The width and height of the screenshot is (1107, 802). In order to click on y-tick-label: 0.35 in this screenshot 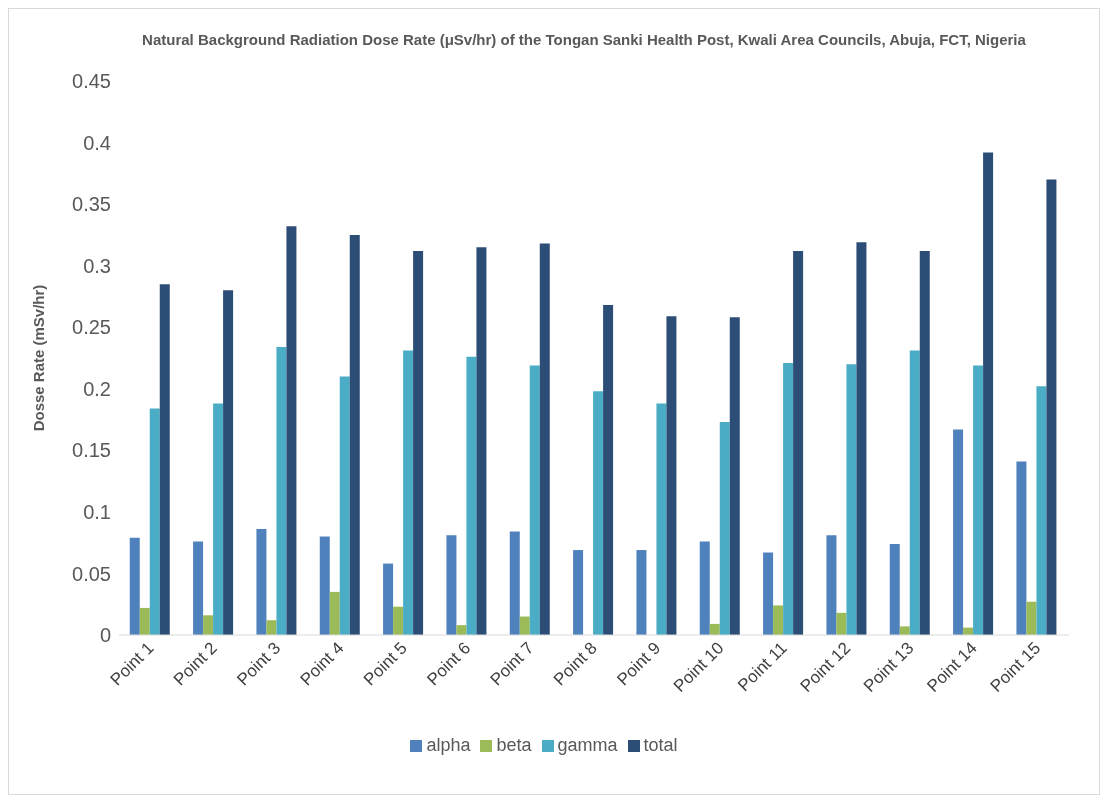, I will do `click(91, 204)`.